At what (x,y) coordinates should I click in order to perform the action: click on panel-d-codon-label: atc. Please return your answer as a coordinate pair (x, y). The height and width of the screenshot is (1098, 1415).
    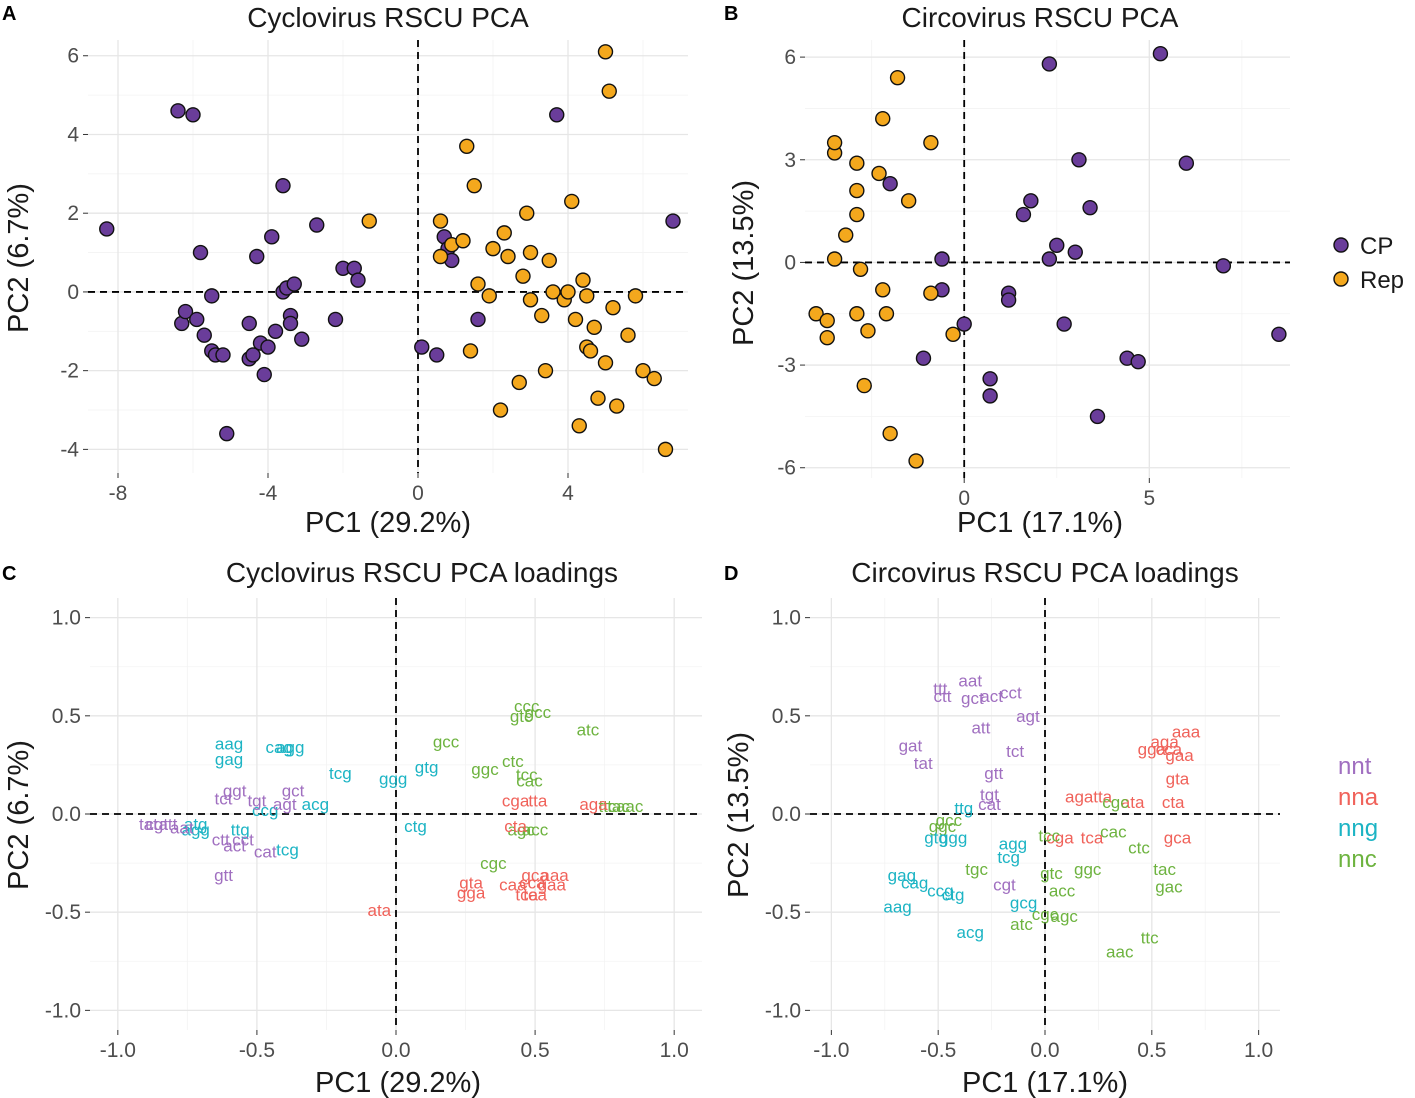
    Looking at the image, I should click on (1021, 924).